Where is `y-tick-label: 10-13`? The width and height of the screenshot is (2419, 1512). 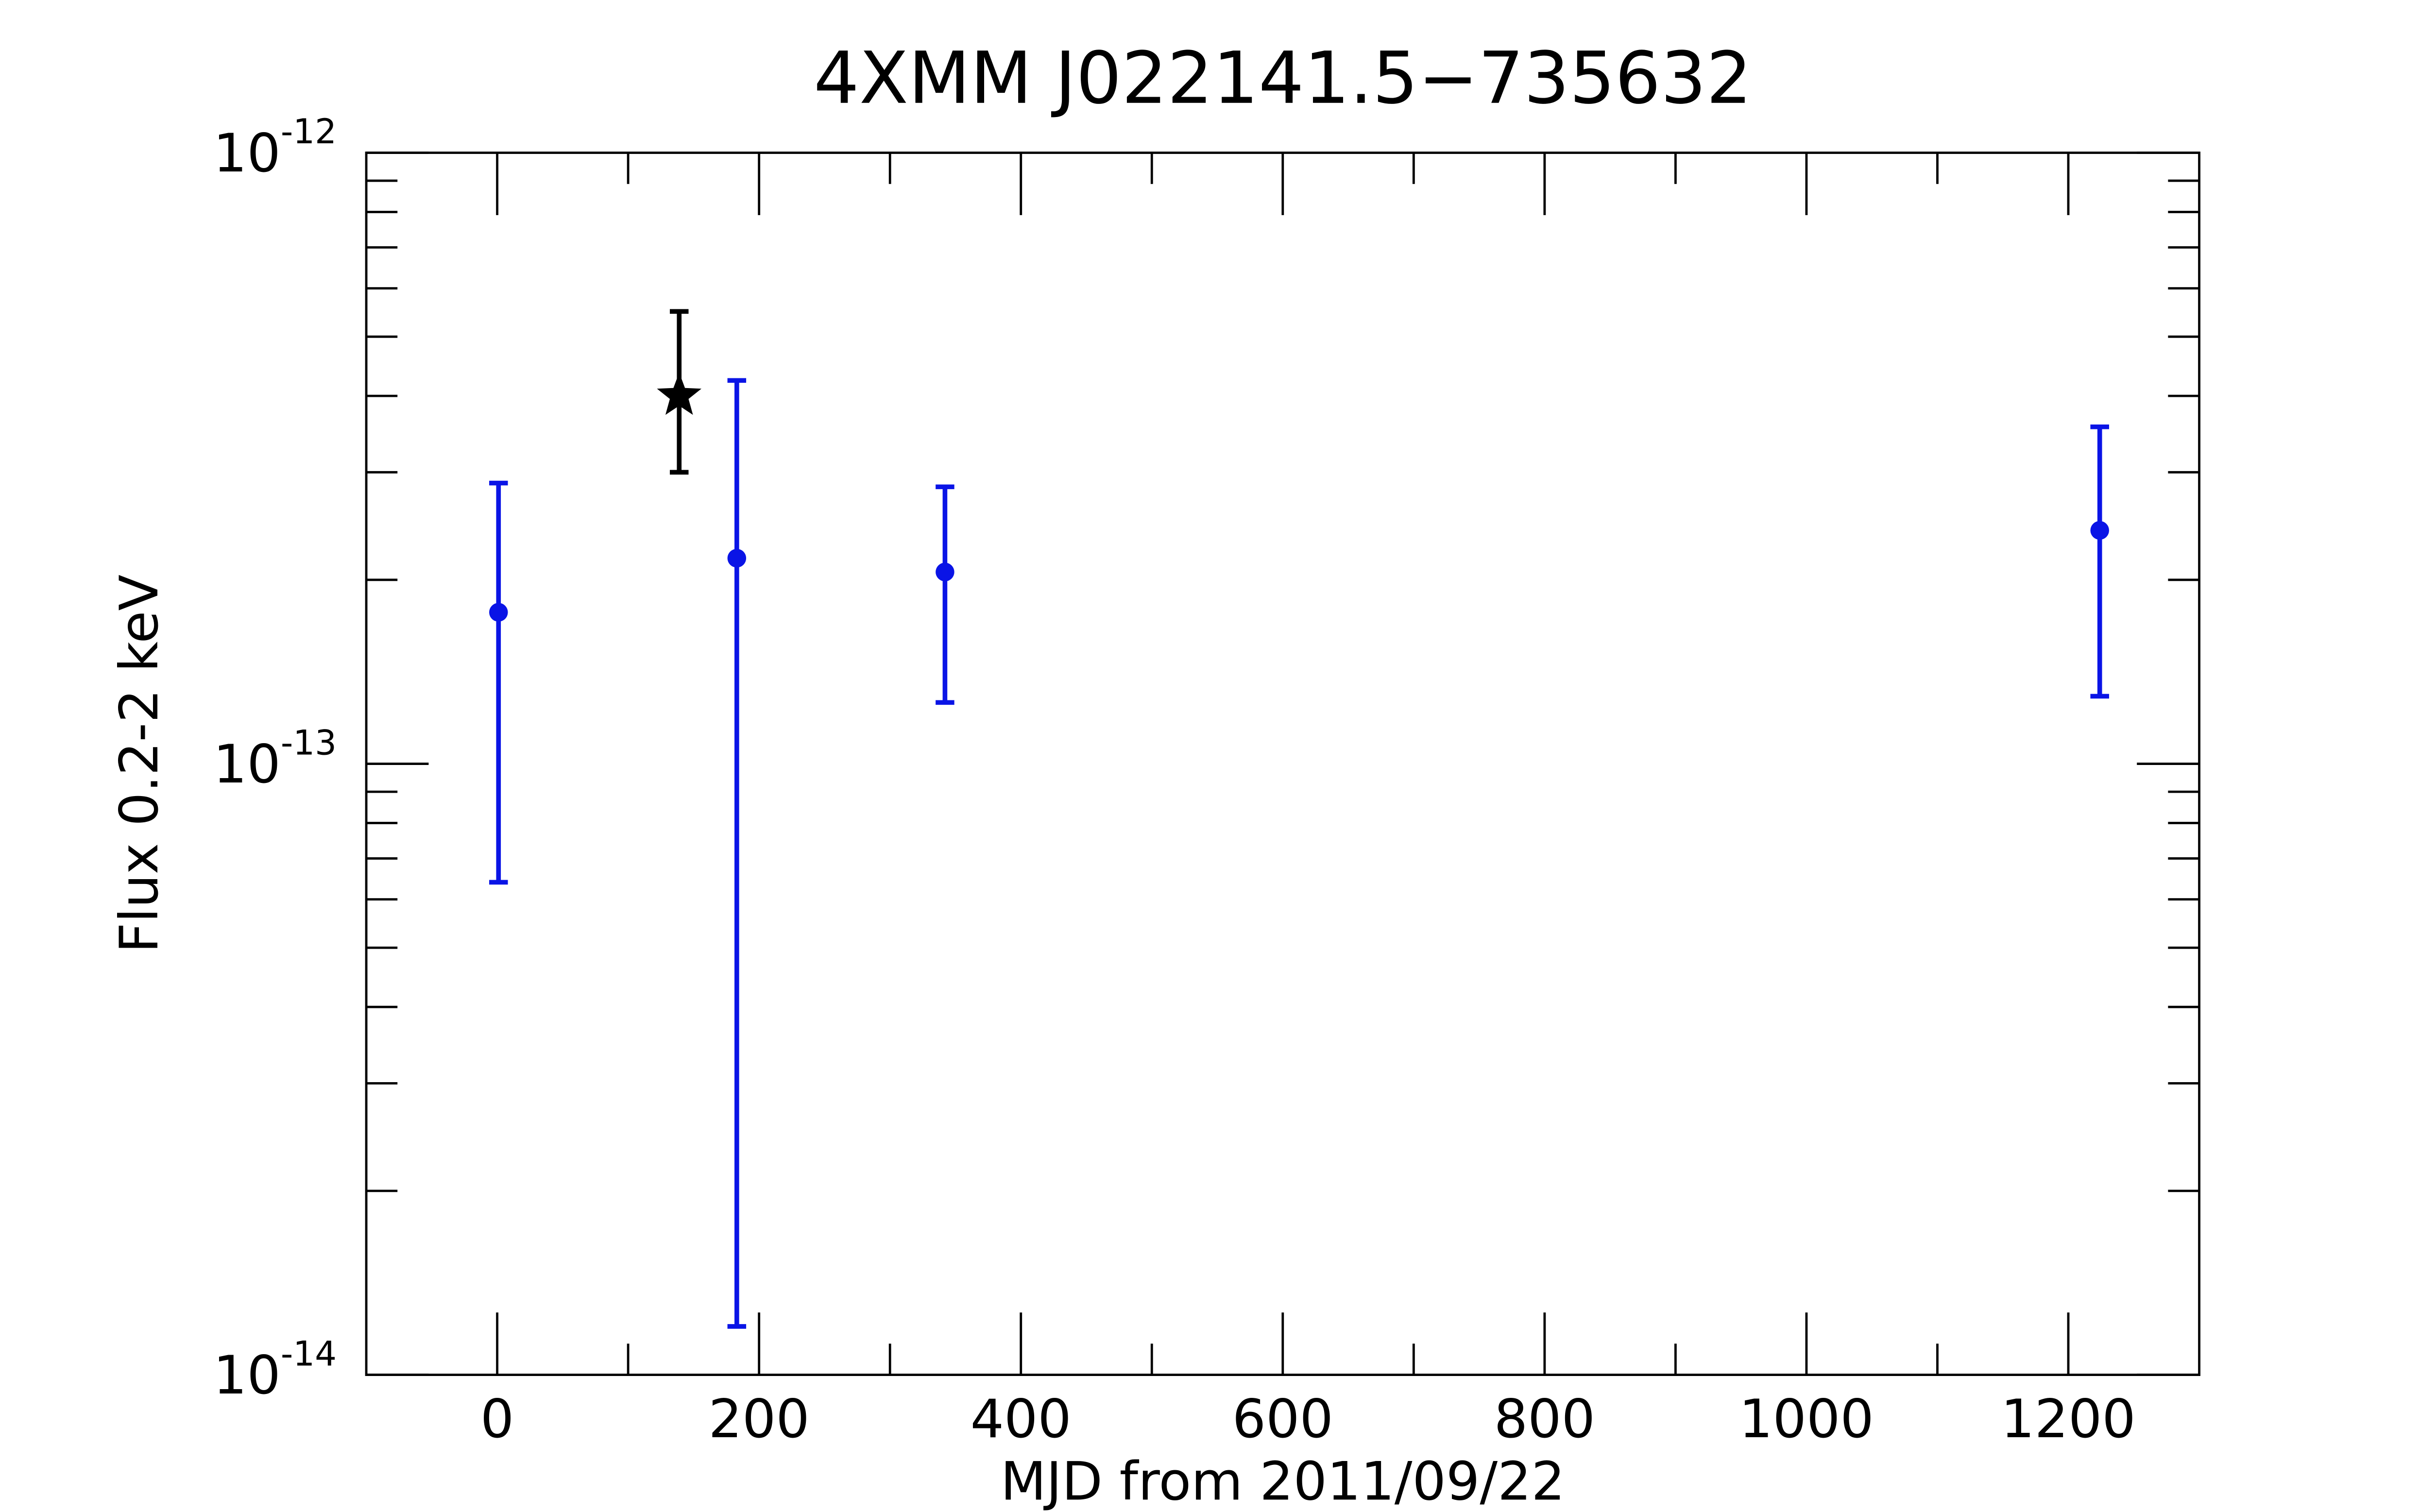
y-tick-label: 10-13 is located at coordinates (275, 759).